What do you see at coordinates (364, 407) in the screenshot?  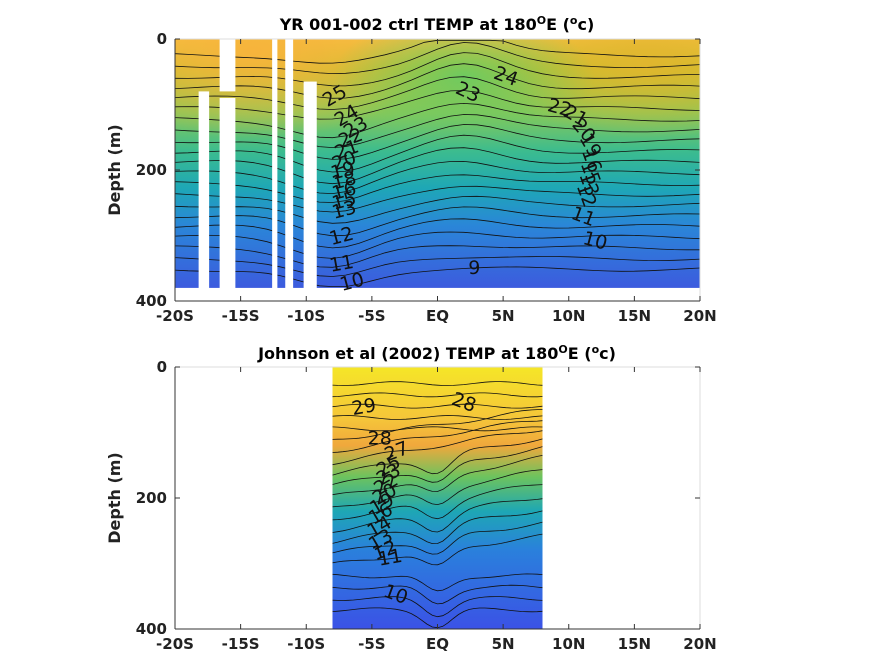 I see `contour-label: 29` at bounding box center [364, 407].